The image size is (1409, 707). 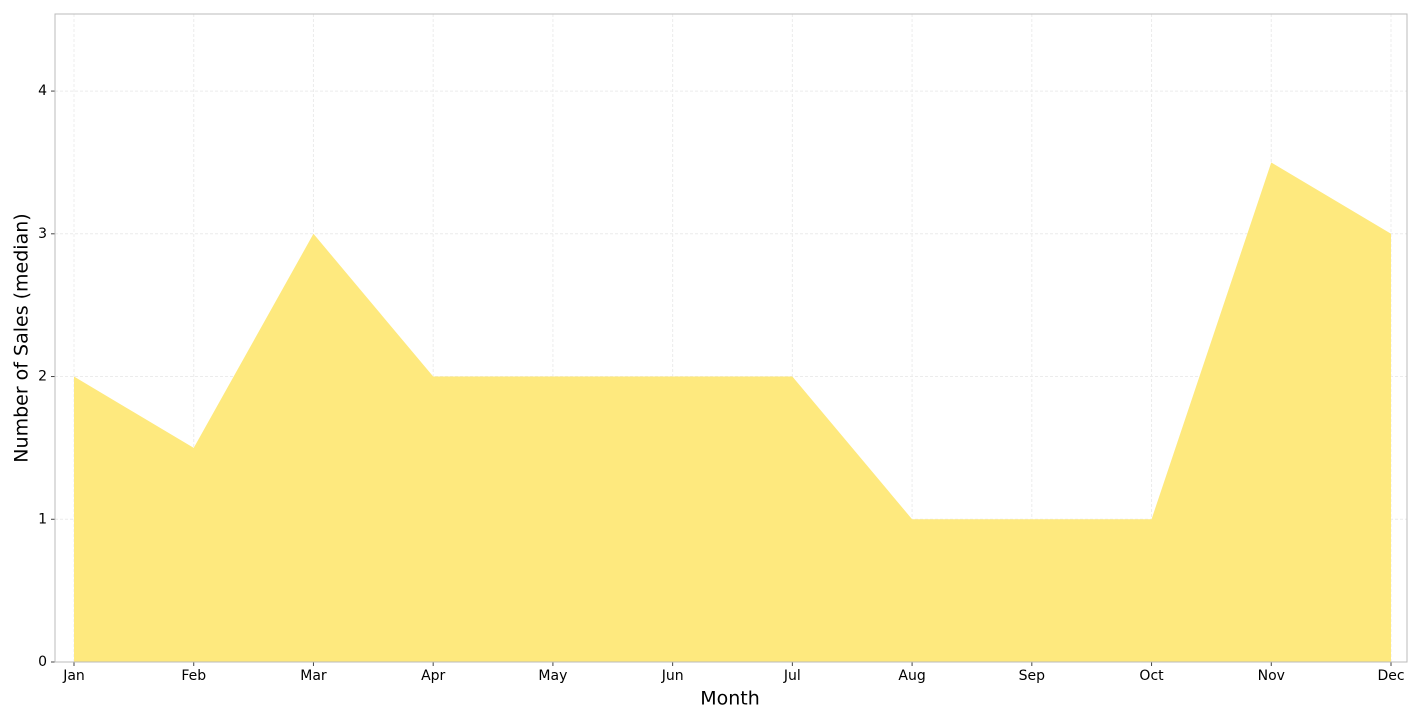 I want to click on y-tick-label: 2, so click(x=42, y=377).